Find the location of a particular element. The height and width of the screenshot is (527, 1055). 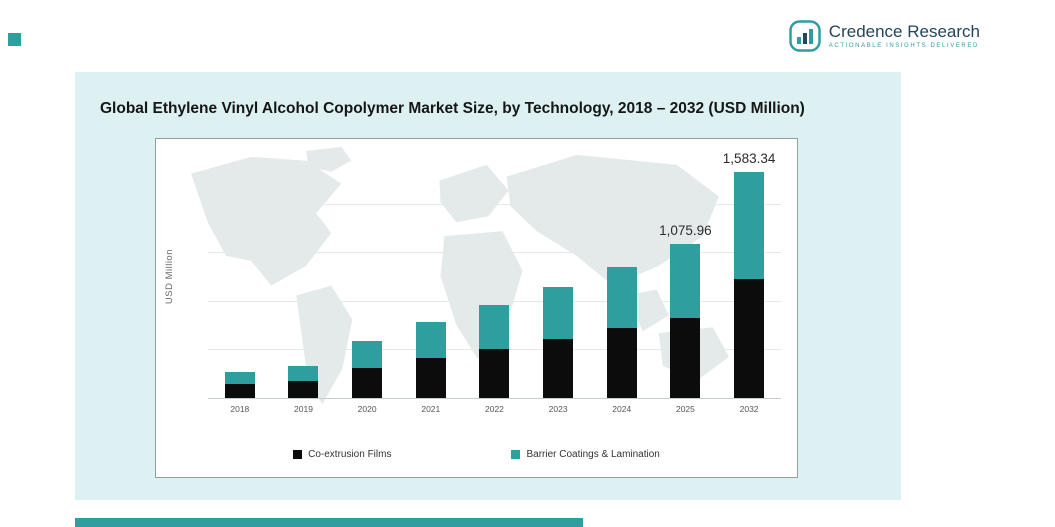

y-axis-label: USD Million is located at coordinates (169, 277).